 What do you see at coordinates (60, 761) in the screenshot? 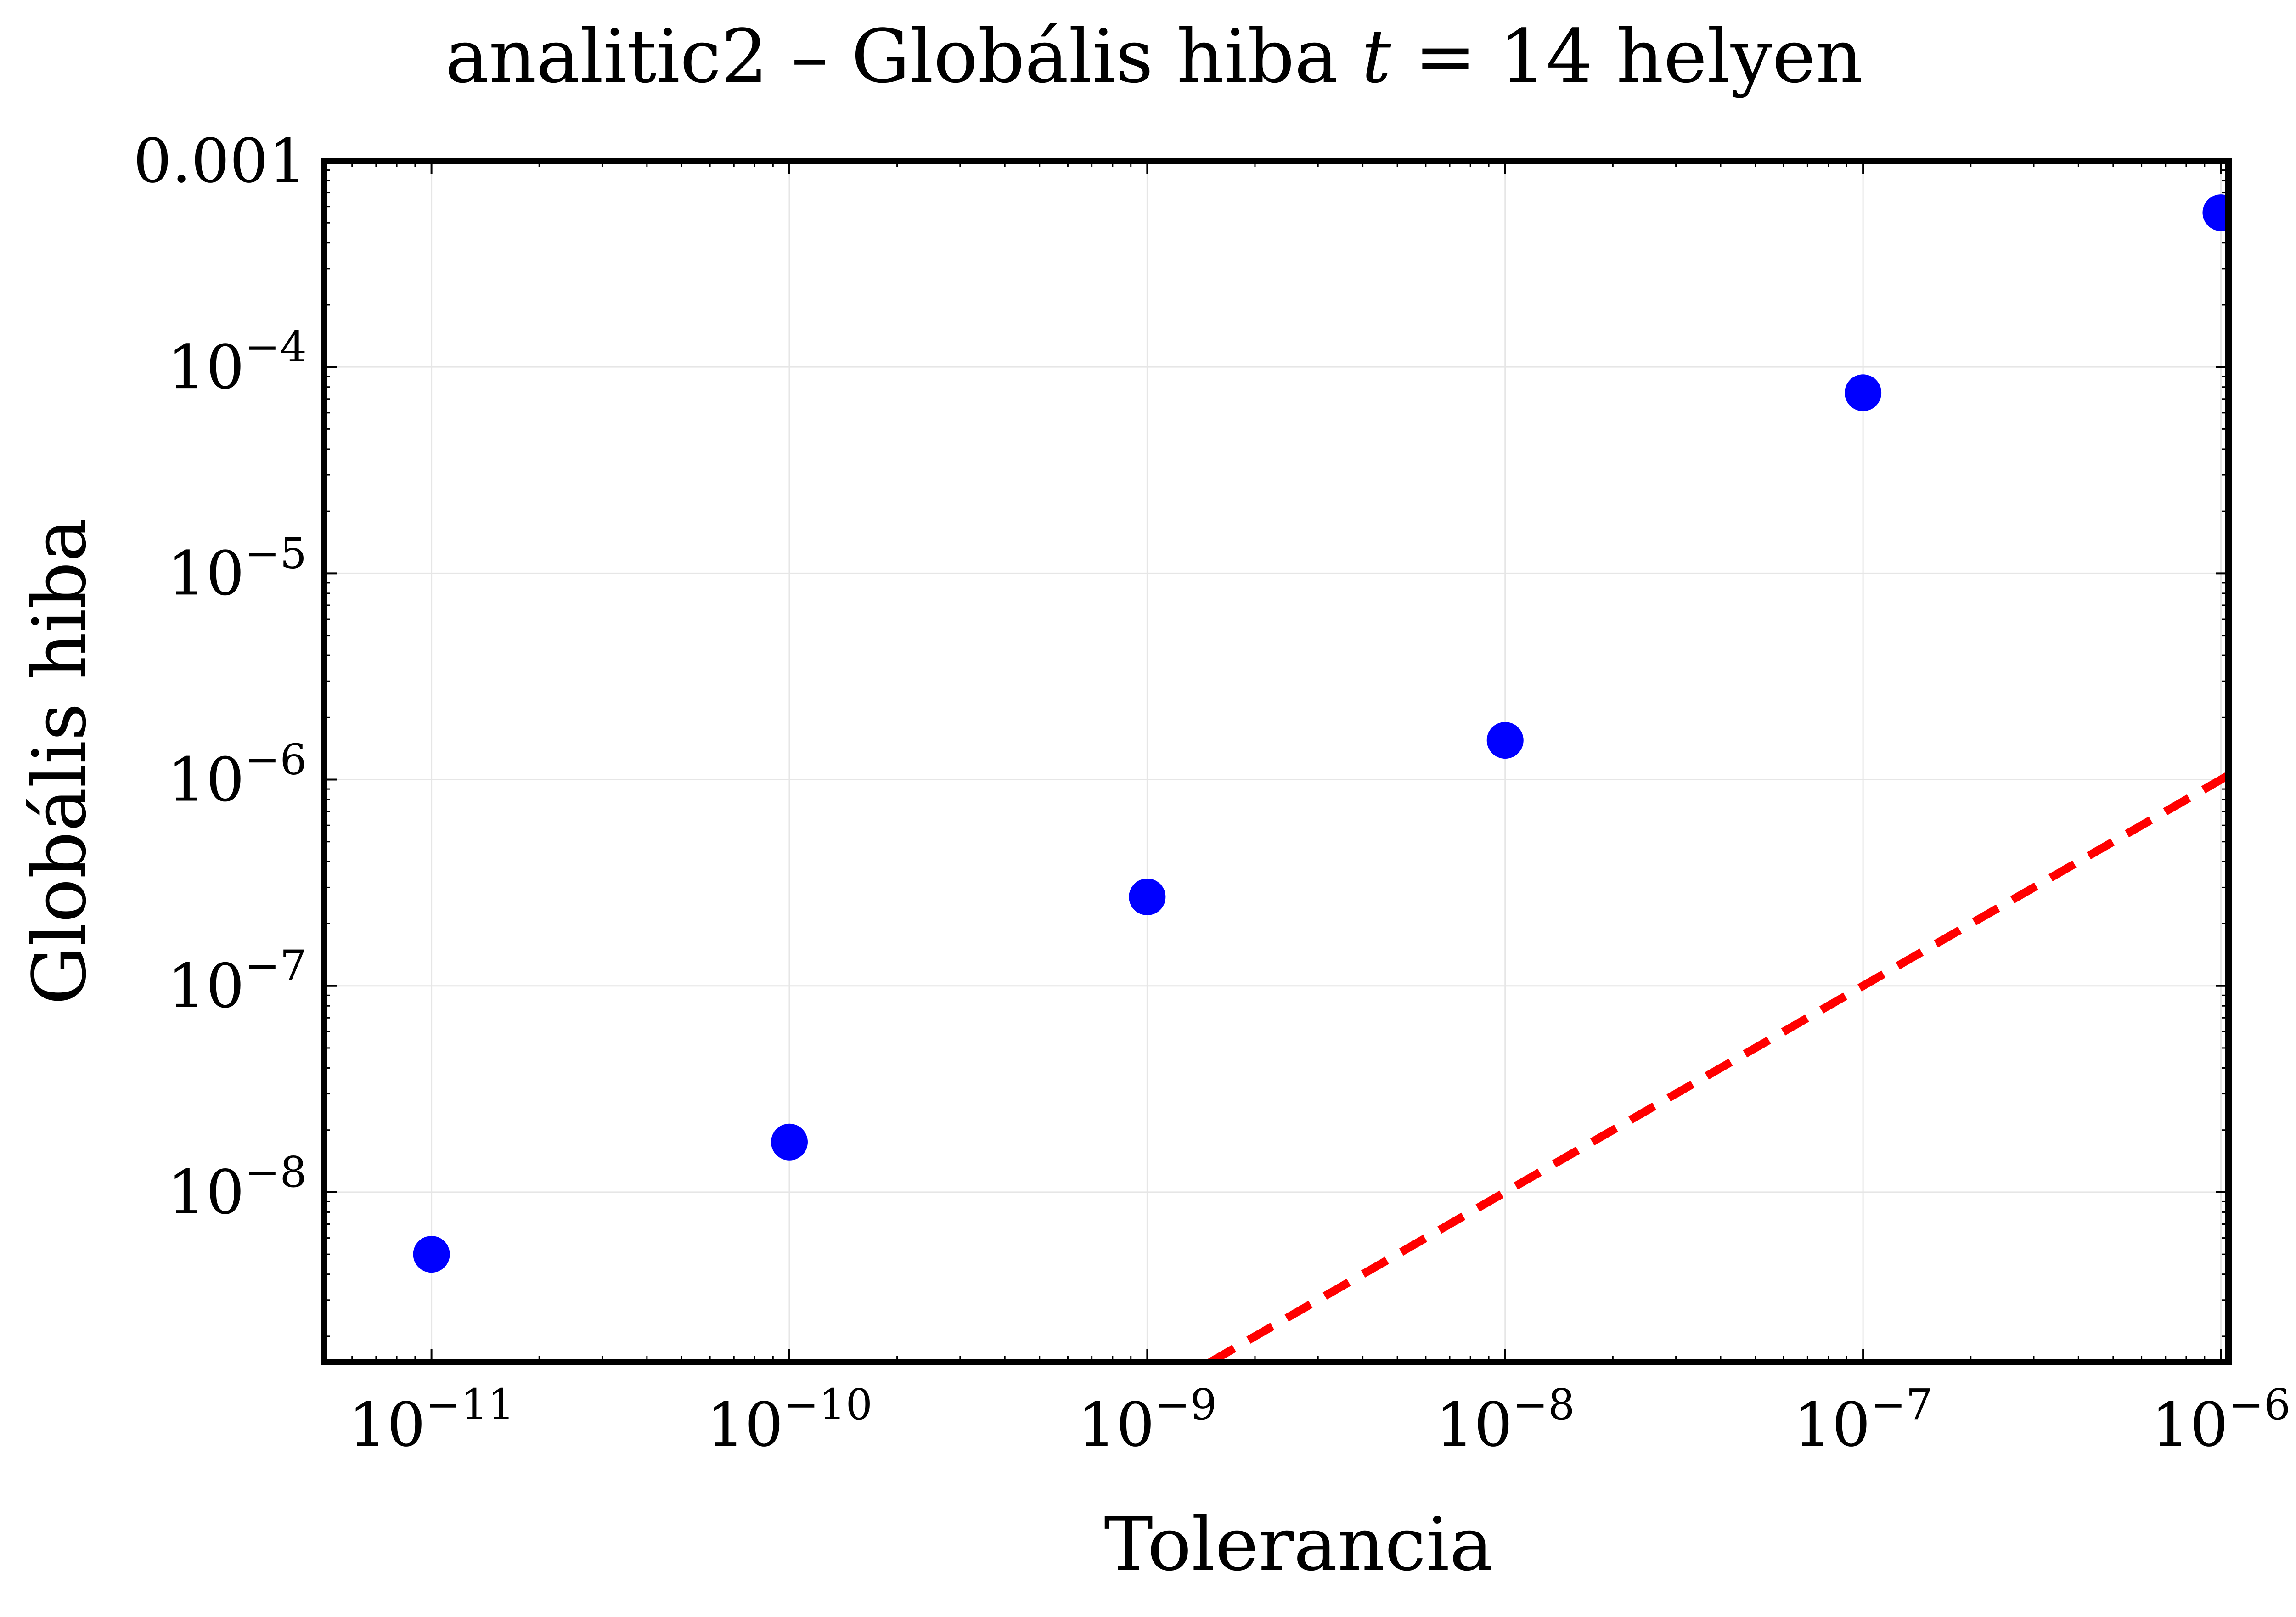
I see `y-axis-label: Globális hiba` at bounding box center [60, 761].